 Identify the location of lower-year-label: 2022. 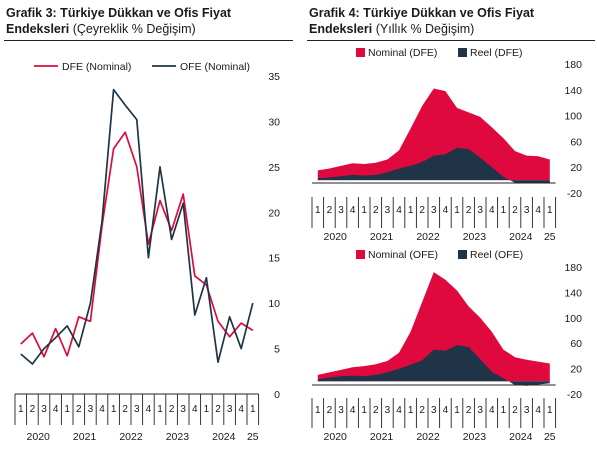
(428, 437).